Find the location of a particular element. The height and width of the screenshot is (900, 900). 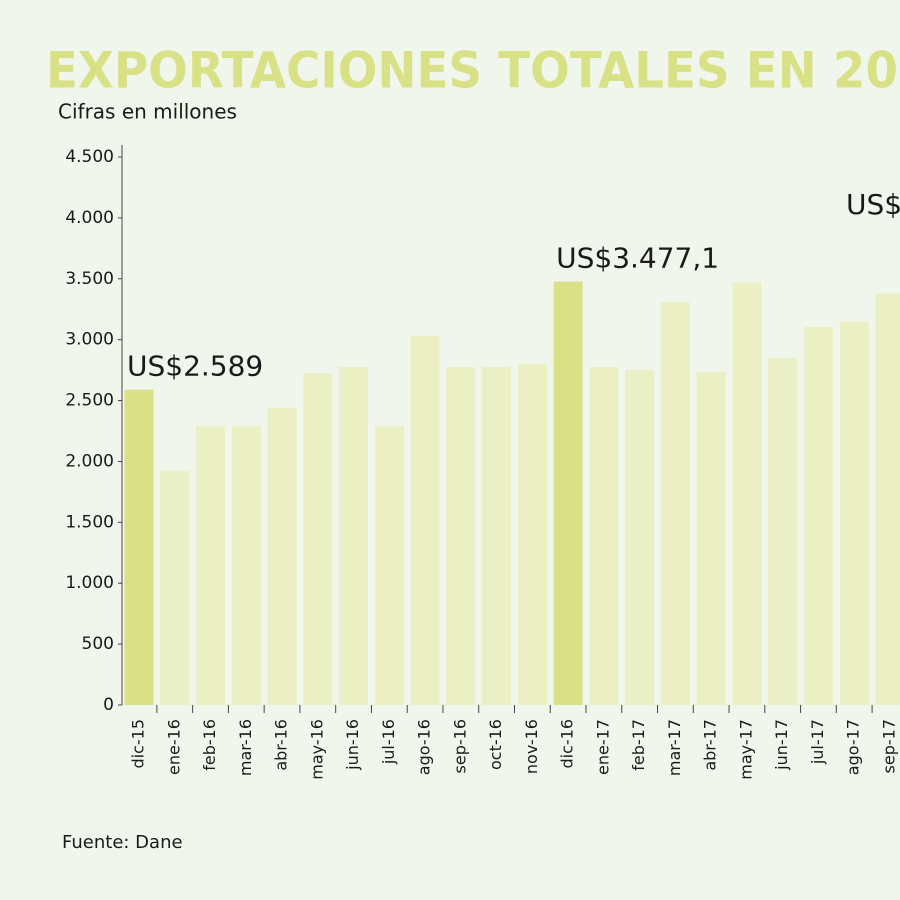

y-tick-label: 3.500 is located at coordinates (89, 279).